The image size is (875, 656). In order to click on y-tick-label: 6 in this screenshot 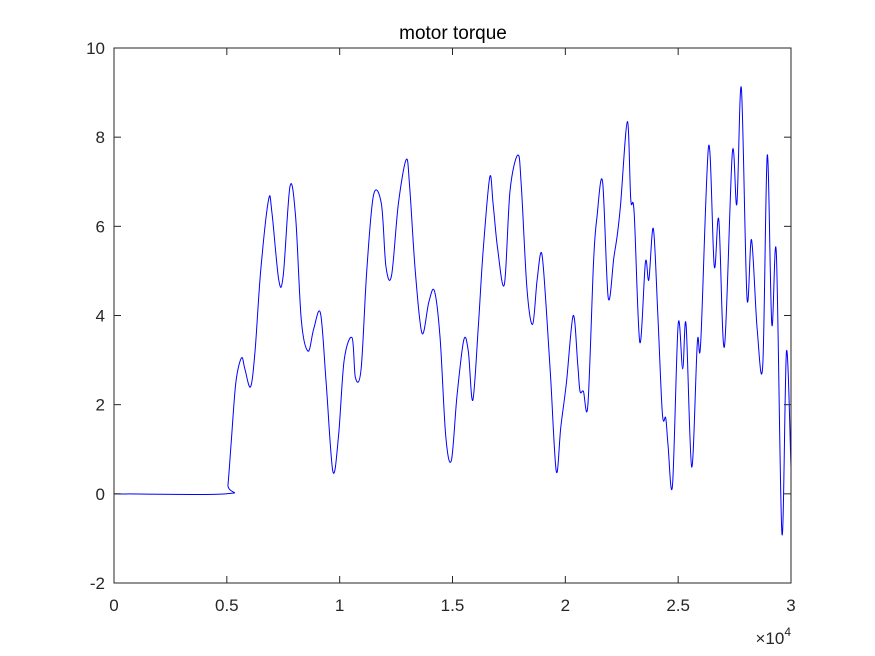, I will do `click(100, 226)`.